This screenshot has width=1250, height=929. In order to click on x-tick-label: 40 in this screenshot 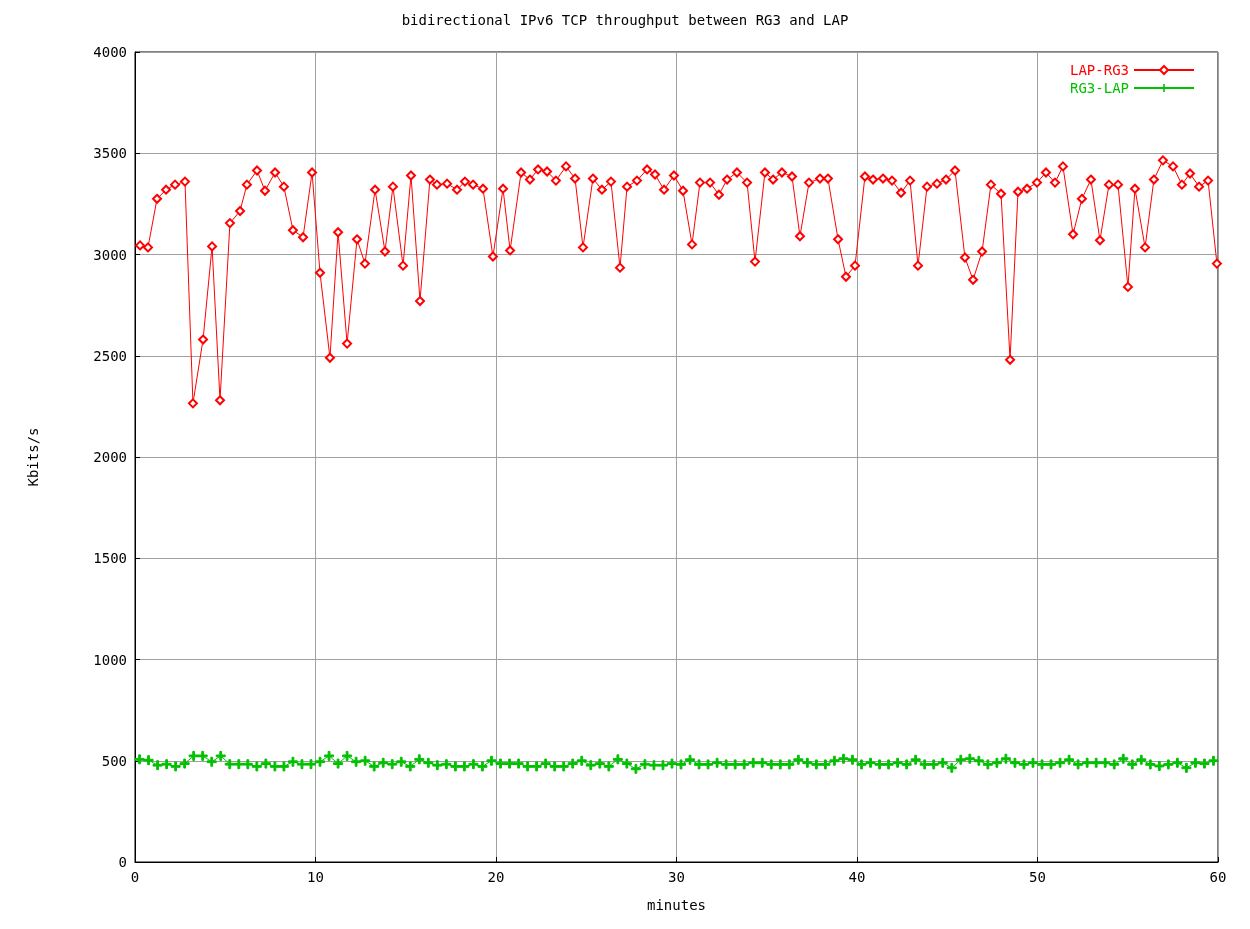, I will do `click(857, 877)`.